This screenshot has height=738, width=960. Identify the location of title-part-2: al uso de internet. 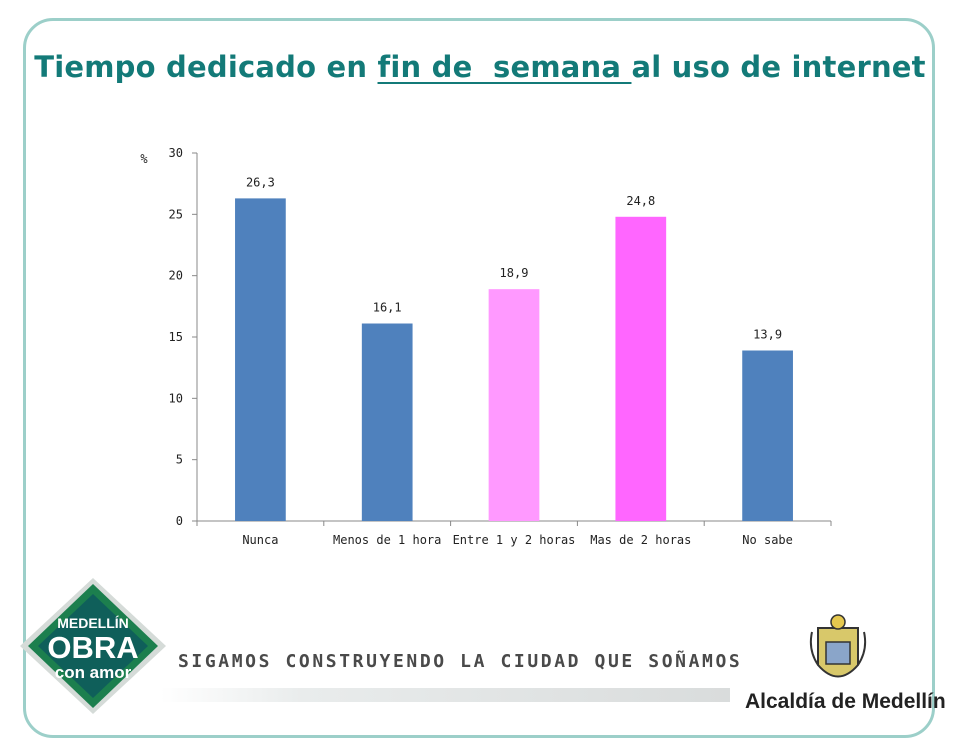
(778, 67).